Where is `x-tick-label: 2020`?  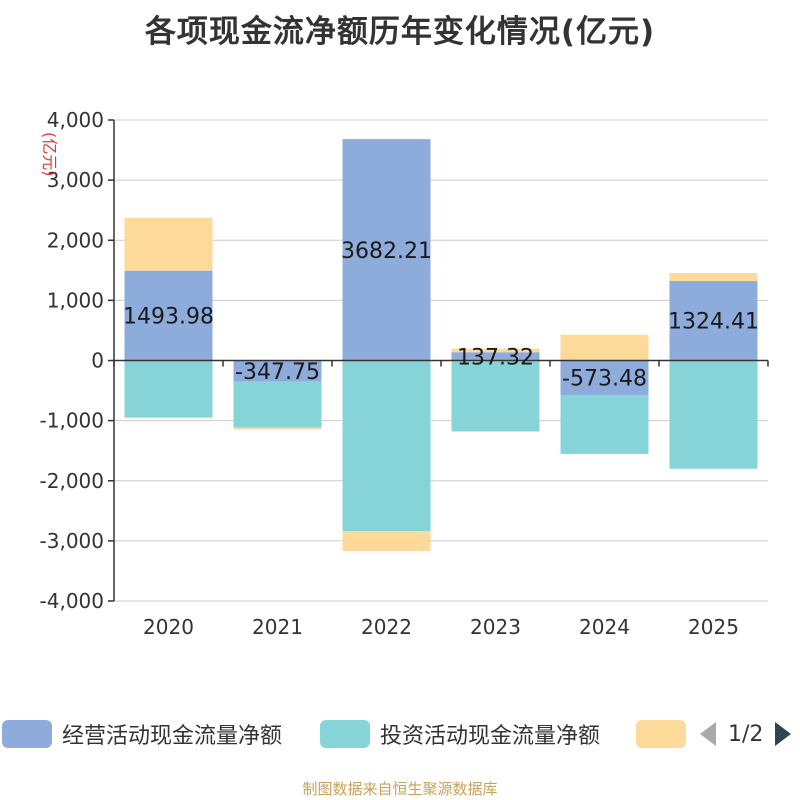
x-tick-label: 2020 is located at coordinates (168, 627).